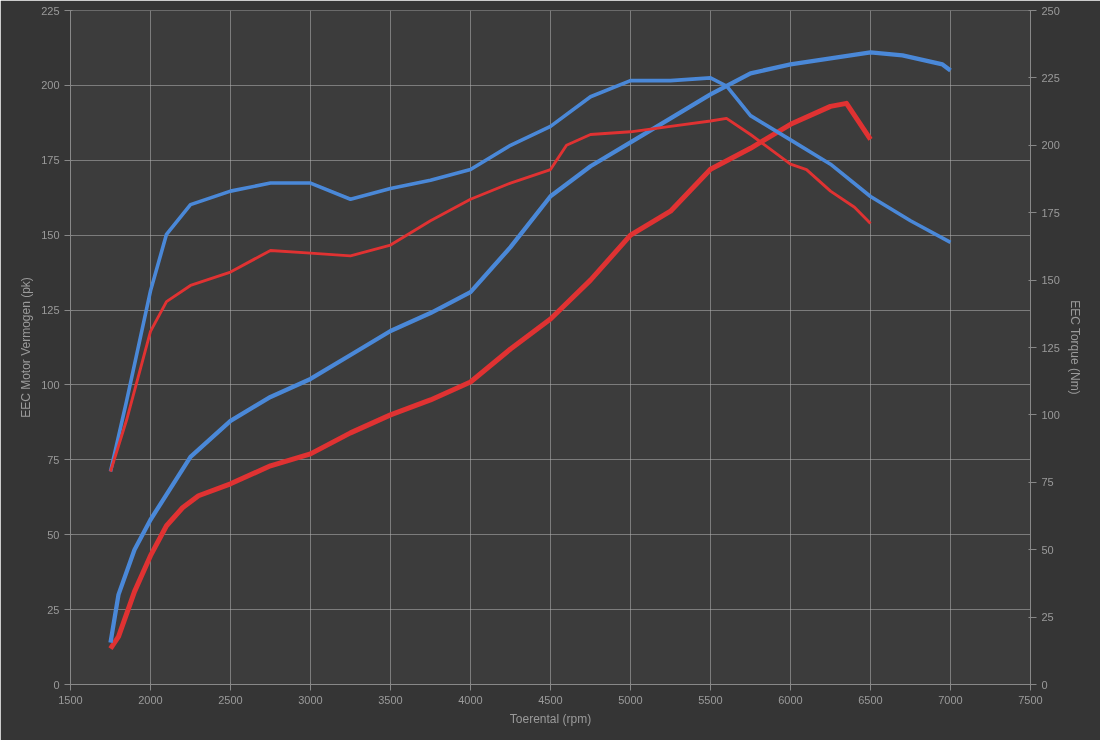  What do you see at coordinates (950, 699) in the screenshot?
I see `x-tick-label: 7000` at bounding box center [950, 699].